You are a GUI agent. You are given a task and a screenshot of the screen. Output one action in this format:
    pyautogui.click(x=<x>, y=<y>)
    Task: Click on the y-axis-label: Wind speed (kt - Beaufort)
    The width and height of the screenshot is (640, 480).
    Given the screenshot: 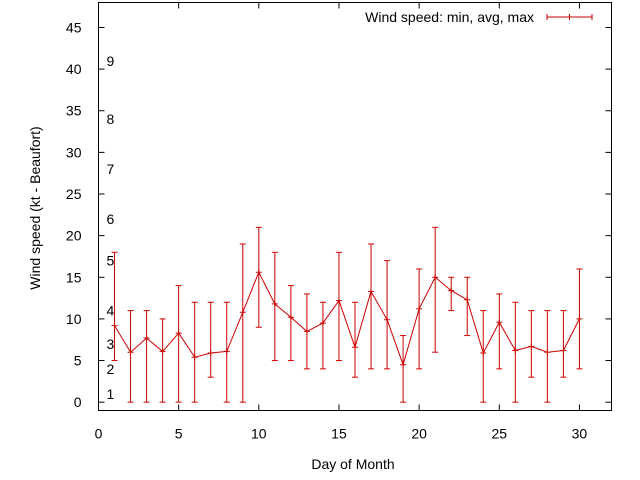 What is the action you would take?
    pyautogui.click(x=35, y=207)
    